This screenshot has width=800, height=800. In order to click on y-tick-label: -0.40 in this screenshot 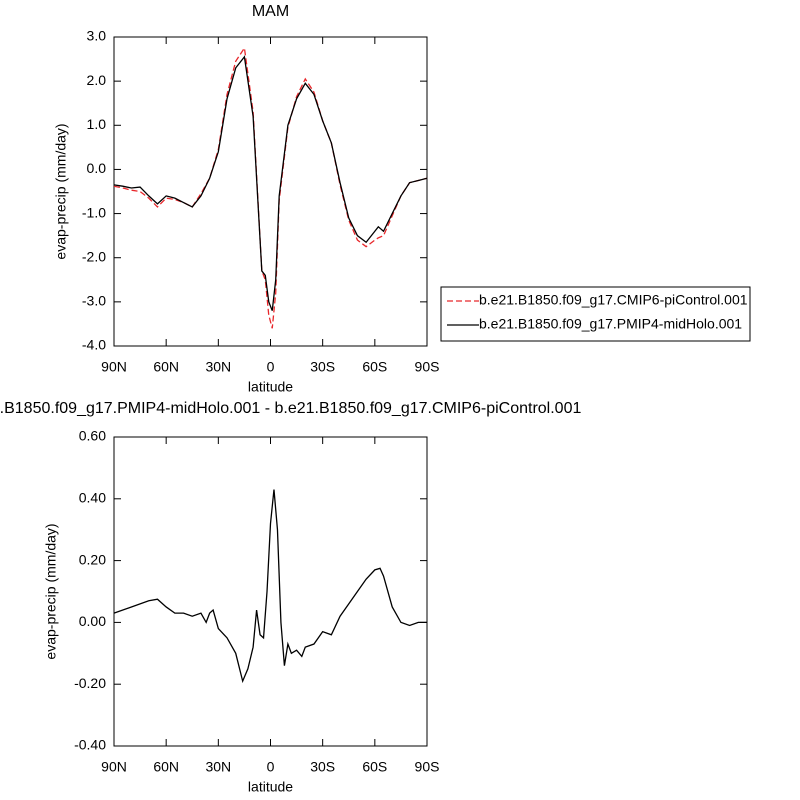, I will do `click(90, 745)`.